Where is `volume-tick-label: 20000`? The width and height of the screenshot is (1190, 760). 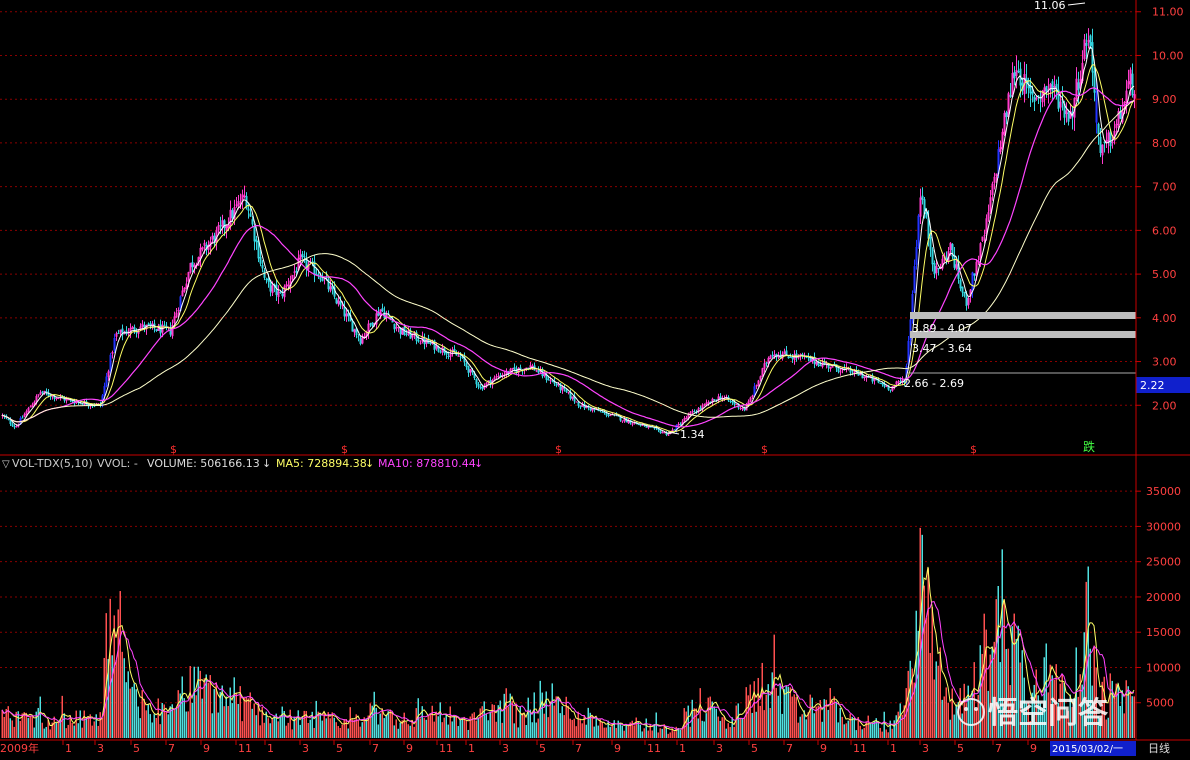 volume-tick-label: 20000 is located at coordinates (1163, 597).